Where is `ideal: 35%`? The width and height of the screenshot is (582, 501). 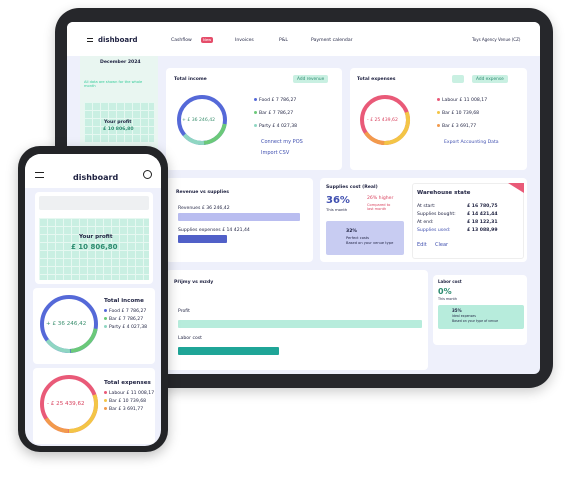 ideal: 35% is located at coordinates (457, 310).